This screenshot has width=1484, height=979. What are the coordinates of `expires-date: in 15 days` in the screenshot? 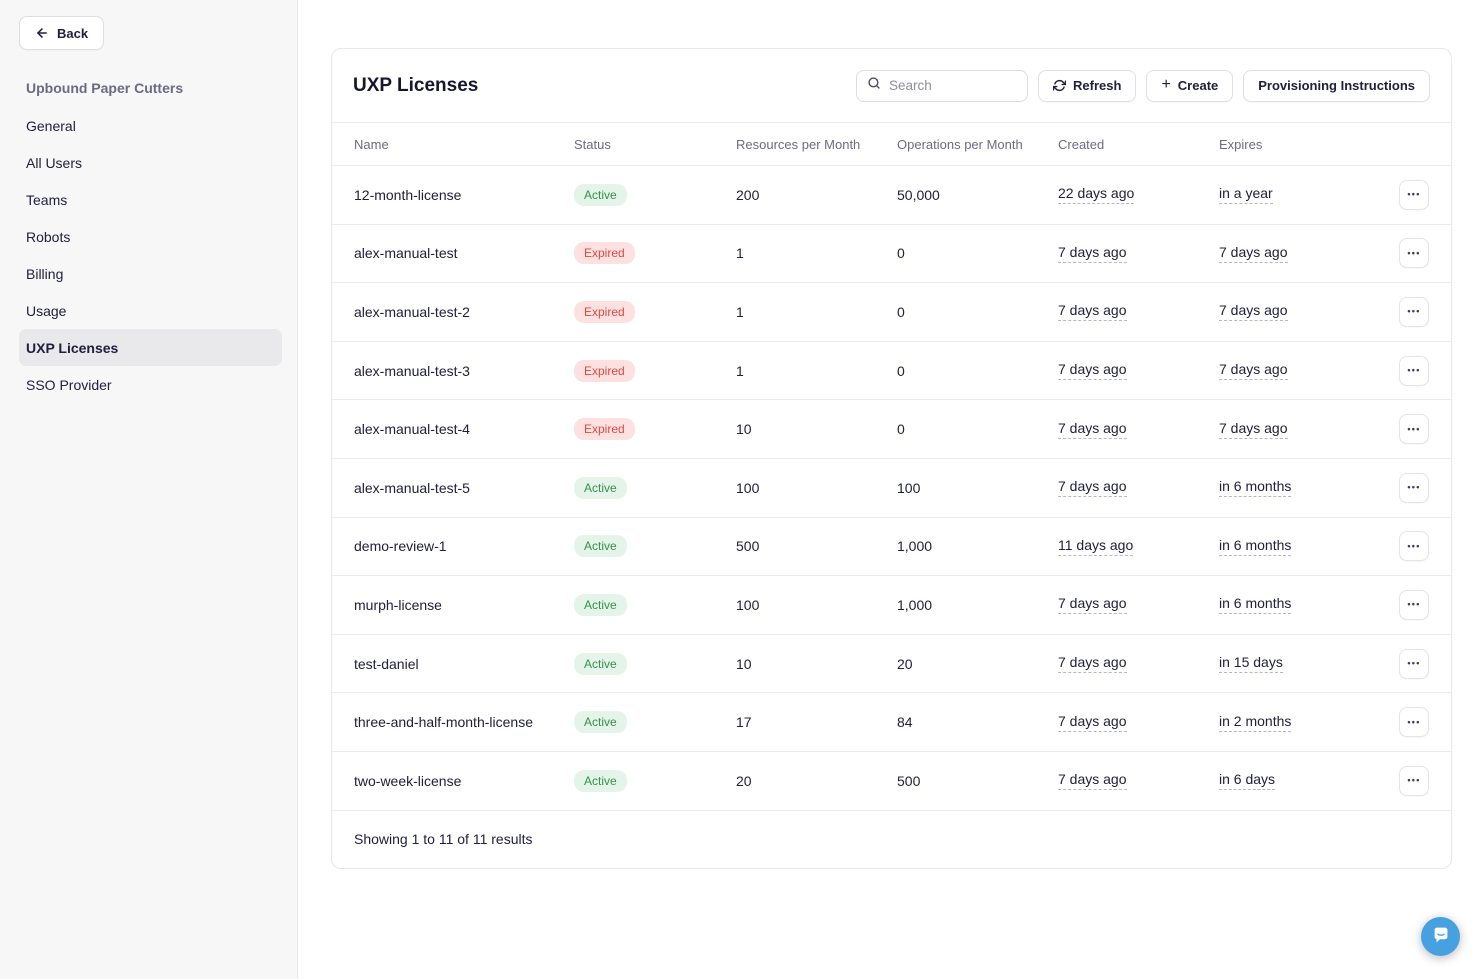 It's located at (1251, 664).